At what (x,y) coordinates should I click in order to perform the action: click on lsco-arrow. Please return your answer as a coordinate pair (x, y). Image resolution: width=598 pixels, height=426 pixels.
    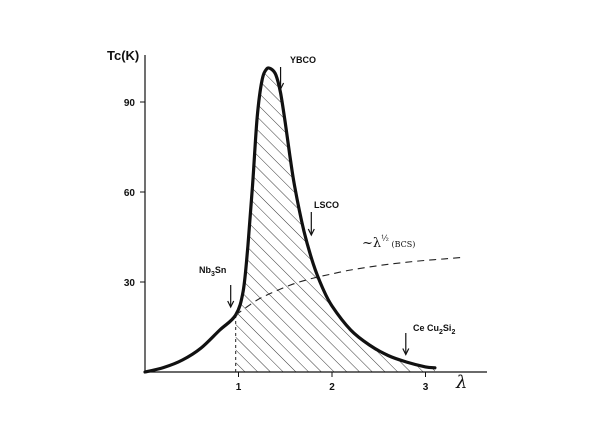
    Looking at the image, I should click on (311, 224).